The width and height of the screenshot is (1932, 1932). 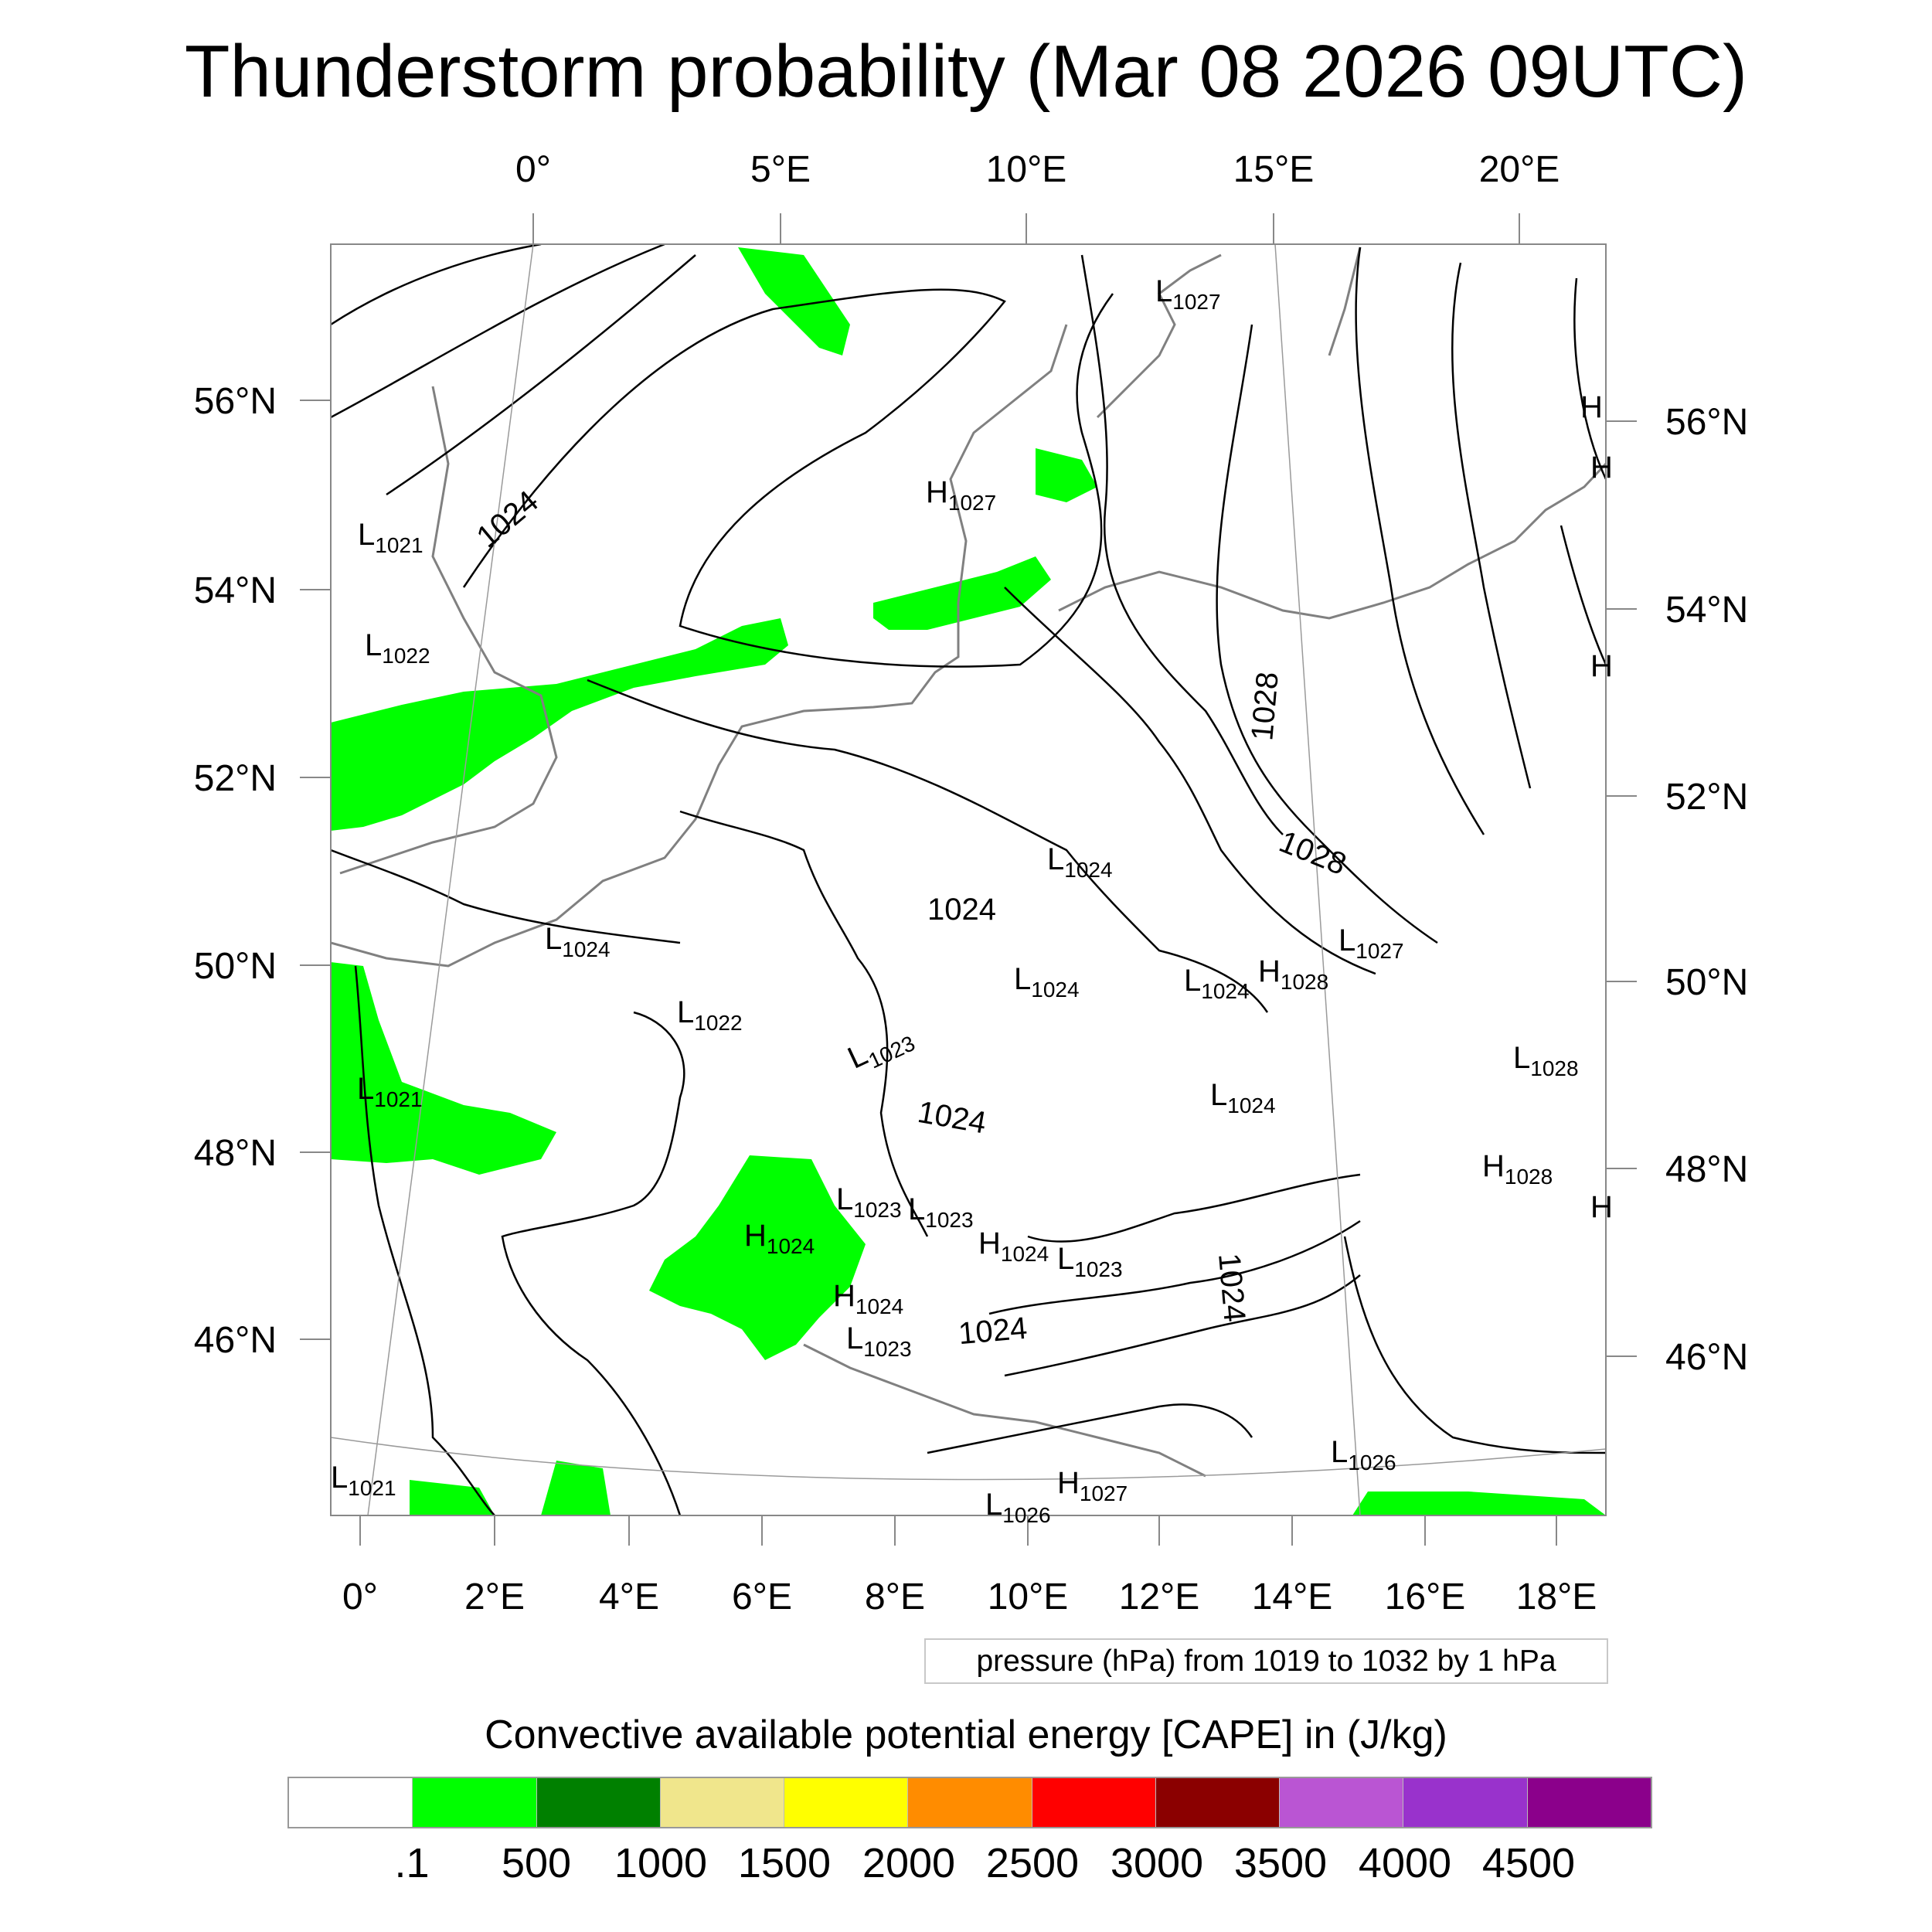 I want to click on coastline-sweden, so click(x=1159, y=336).